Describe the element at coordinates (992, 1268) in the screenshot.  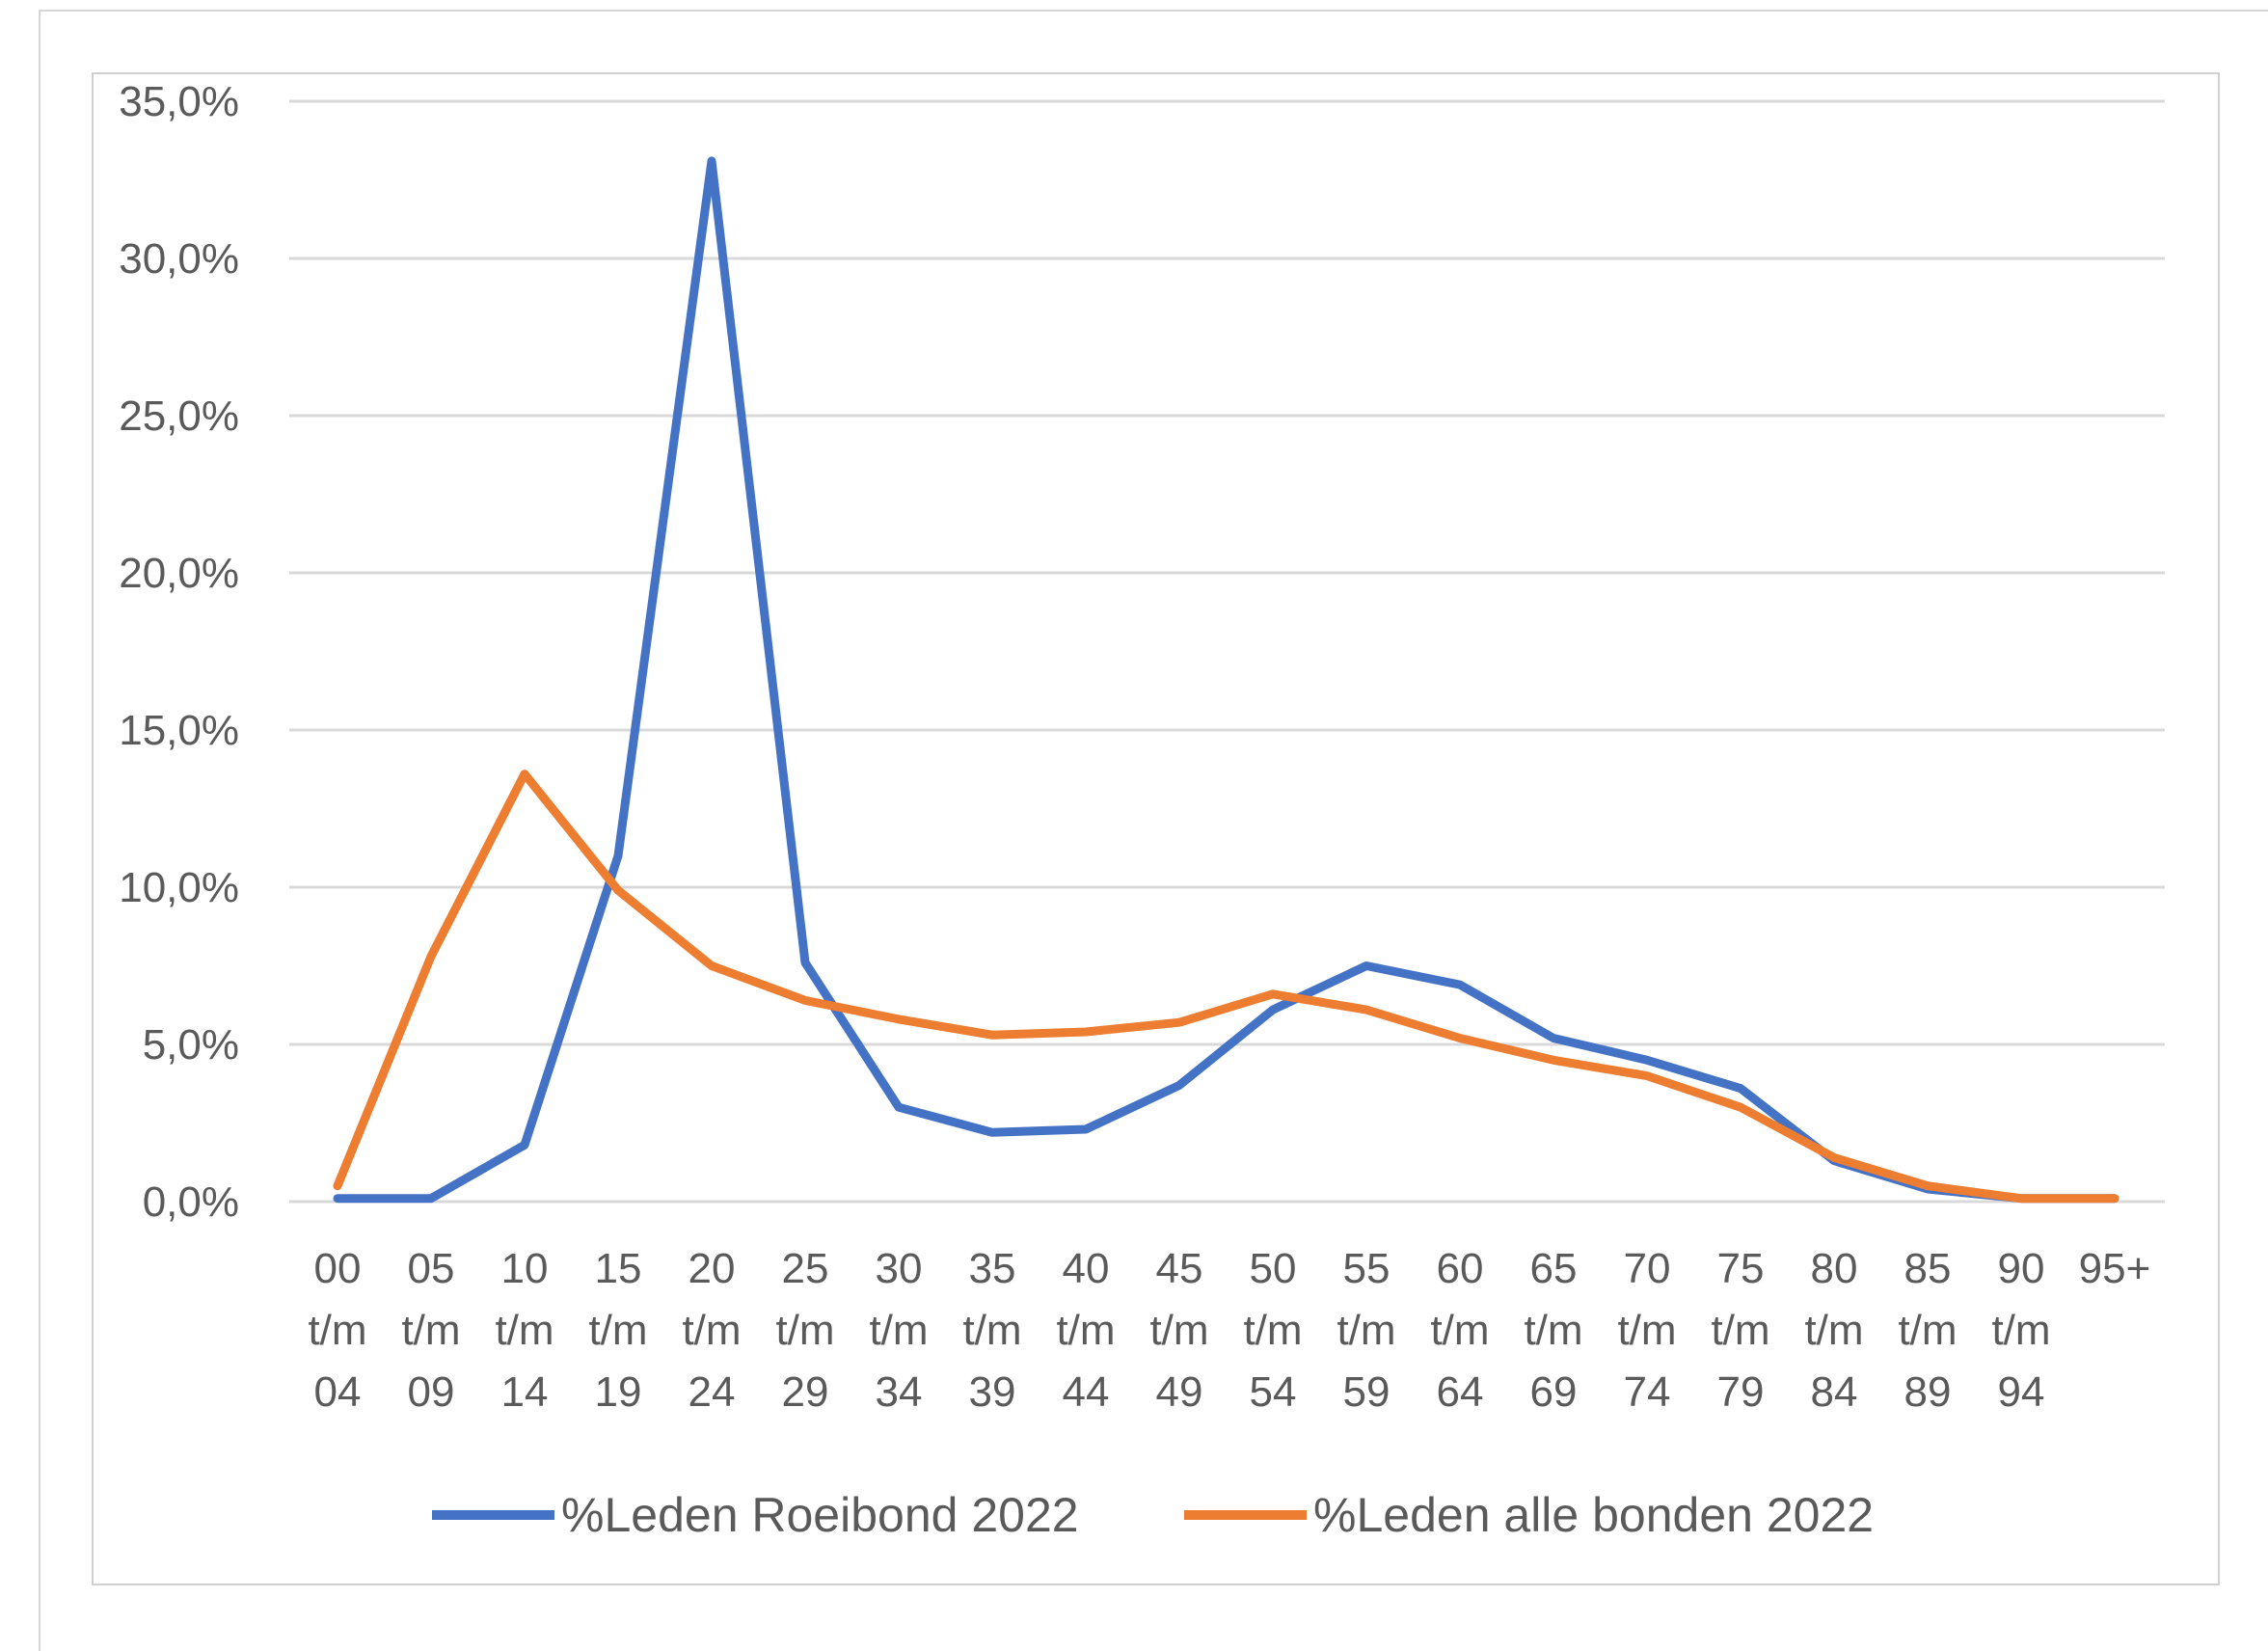
I see `x-tick-label: 35` at that location.